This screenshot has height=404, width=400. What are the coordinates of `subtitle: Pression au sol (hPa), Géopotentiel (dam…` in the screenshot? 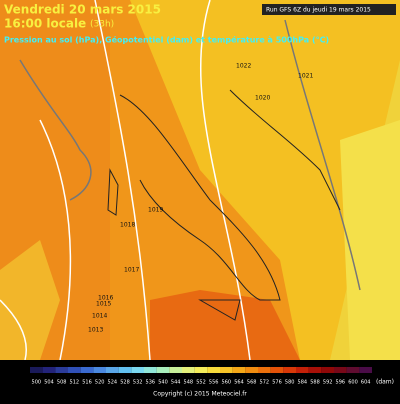 It's located at (166, 40).